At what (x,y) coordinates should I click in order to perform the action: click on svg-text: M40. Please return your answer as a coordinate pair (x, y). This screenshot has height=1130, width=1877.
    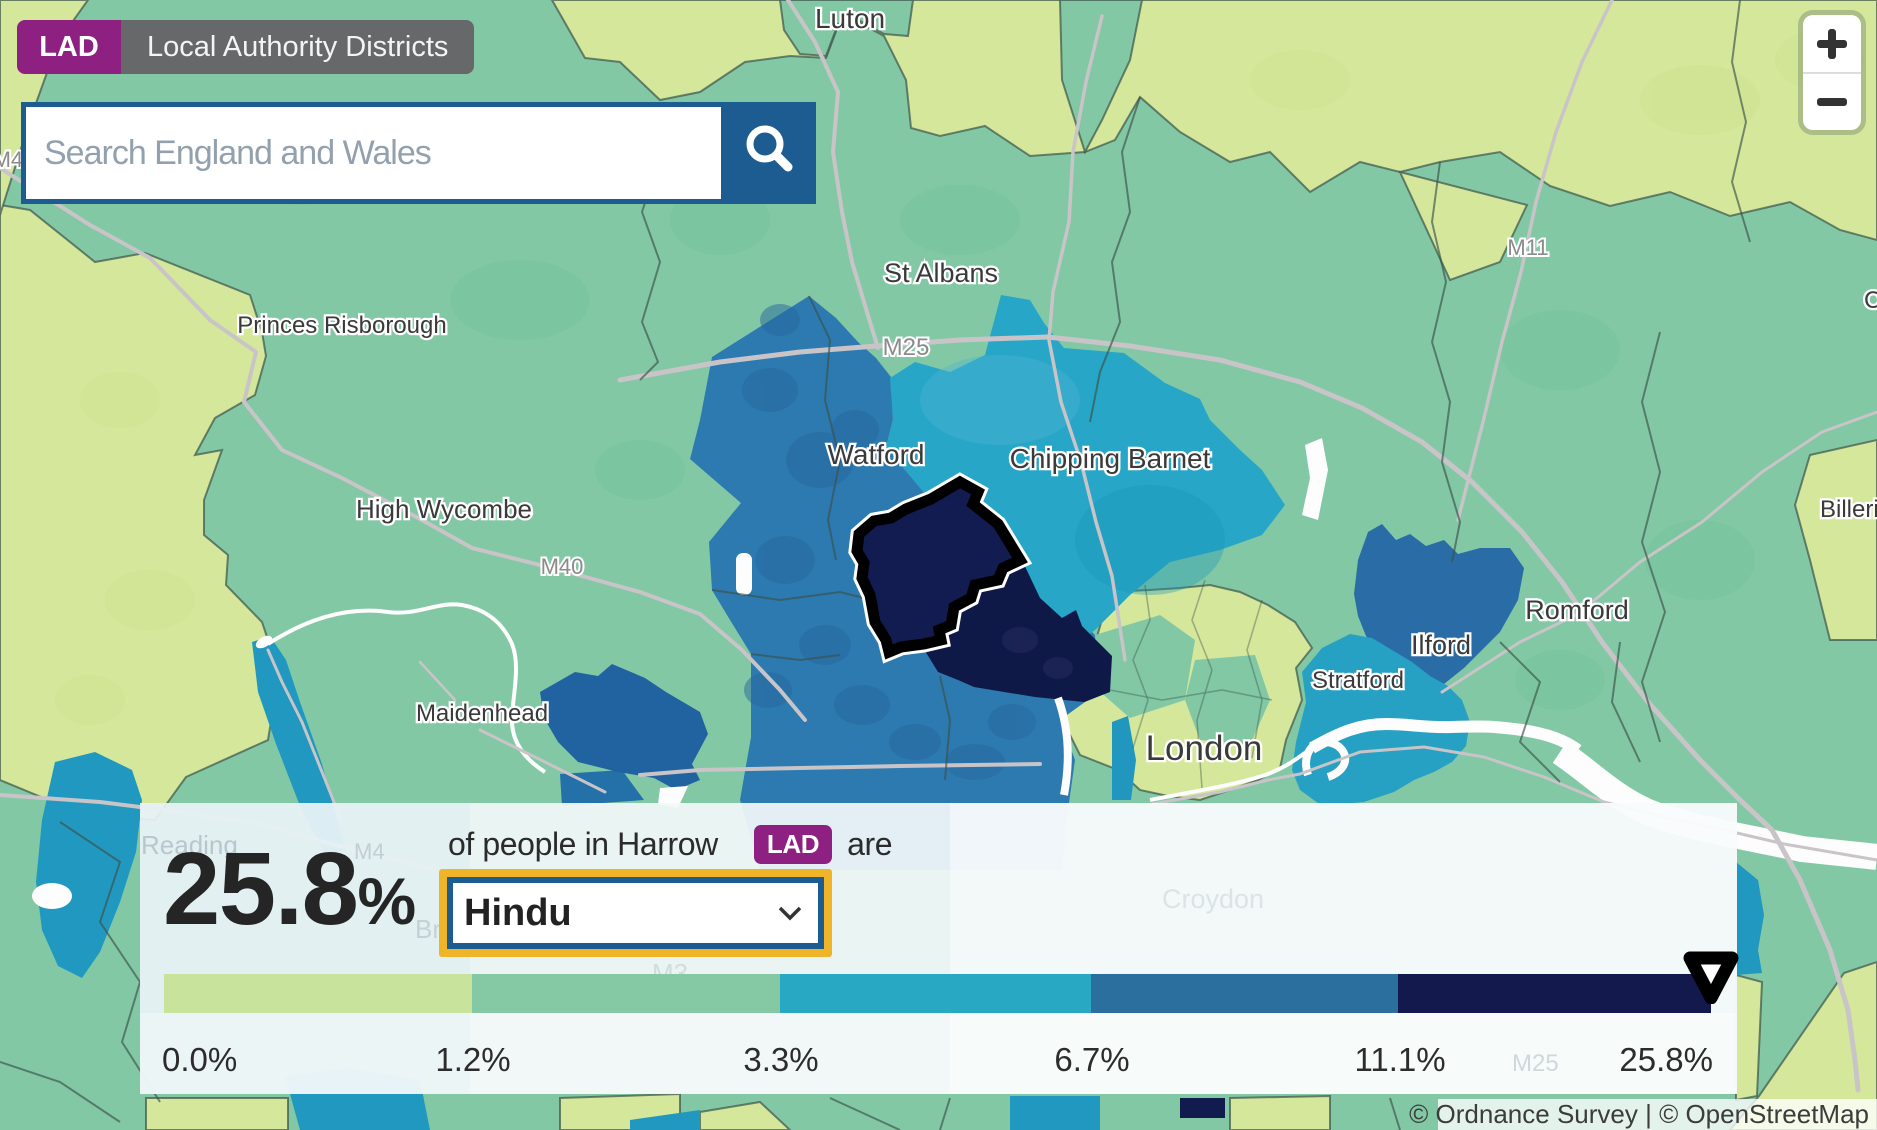
    Looking at the image, I should click on (562, 566).